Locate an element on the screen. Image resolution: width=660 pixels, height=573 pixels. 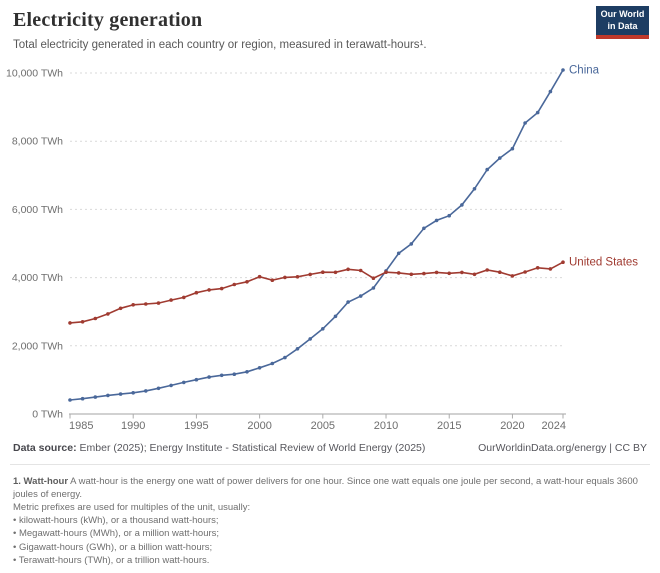
x-axis-tick-label: 2020 is located at coordinates (512, 426).